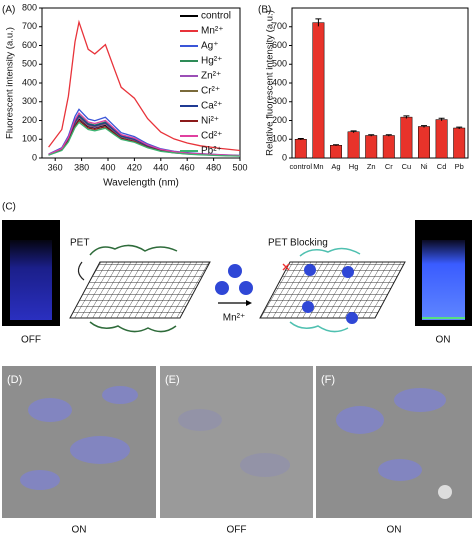  Describe the element at coordinates (354, 166) in the screenshot. I see `x-tick-label: Hg` at that location.